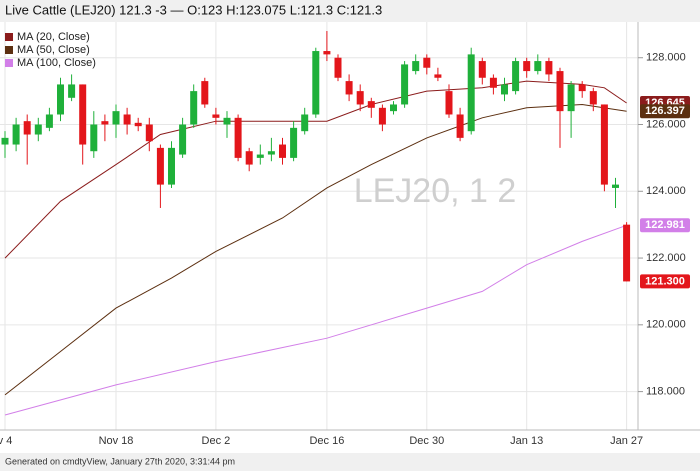 This screenshot has width=700, height=471. I want to click on y-tick-label: 126.000, so click(666, 124).